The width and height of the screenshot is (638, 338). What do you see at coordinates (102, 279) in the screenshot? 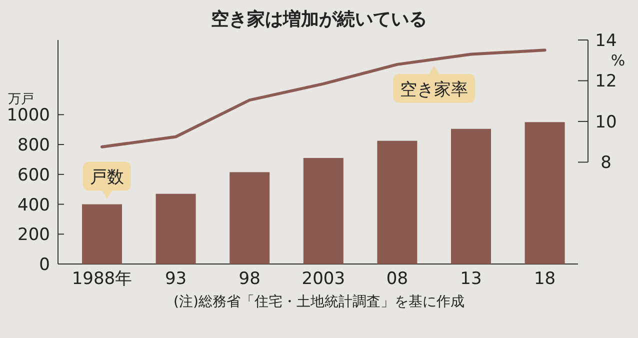
I see `x-tick-label: 1988年` at bounding box center [102, 279].